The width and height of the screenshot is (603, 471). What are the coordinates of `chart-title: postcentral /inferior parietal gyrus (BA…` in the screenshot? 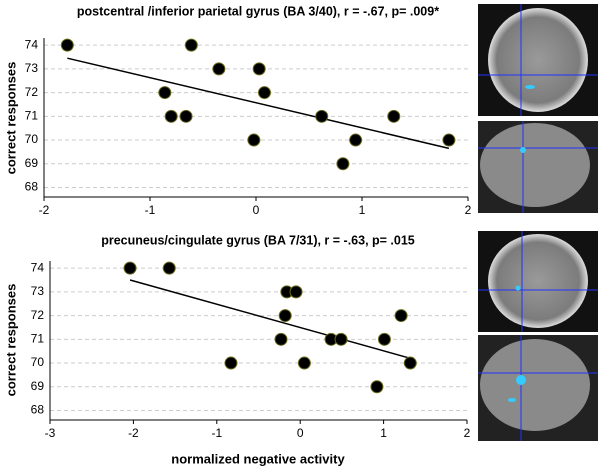 It's located at (258, 11).